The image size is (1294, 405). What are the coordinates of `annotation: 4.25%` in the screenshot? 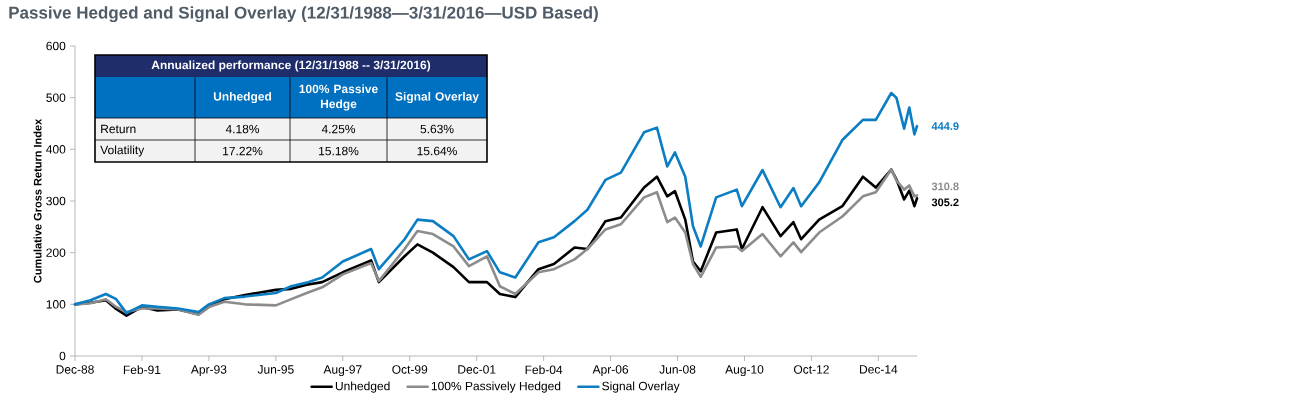 It's located at (338, 129).